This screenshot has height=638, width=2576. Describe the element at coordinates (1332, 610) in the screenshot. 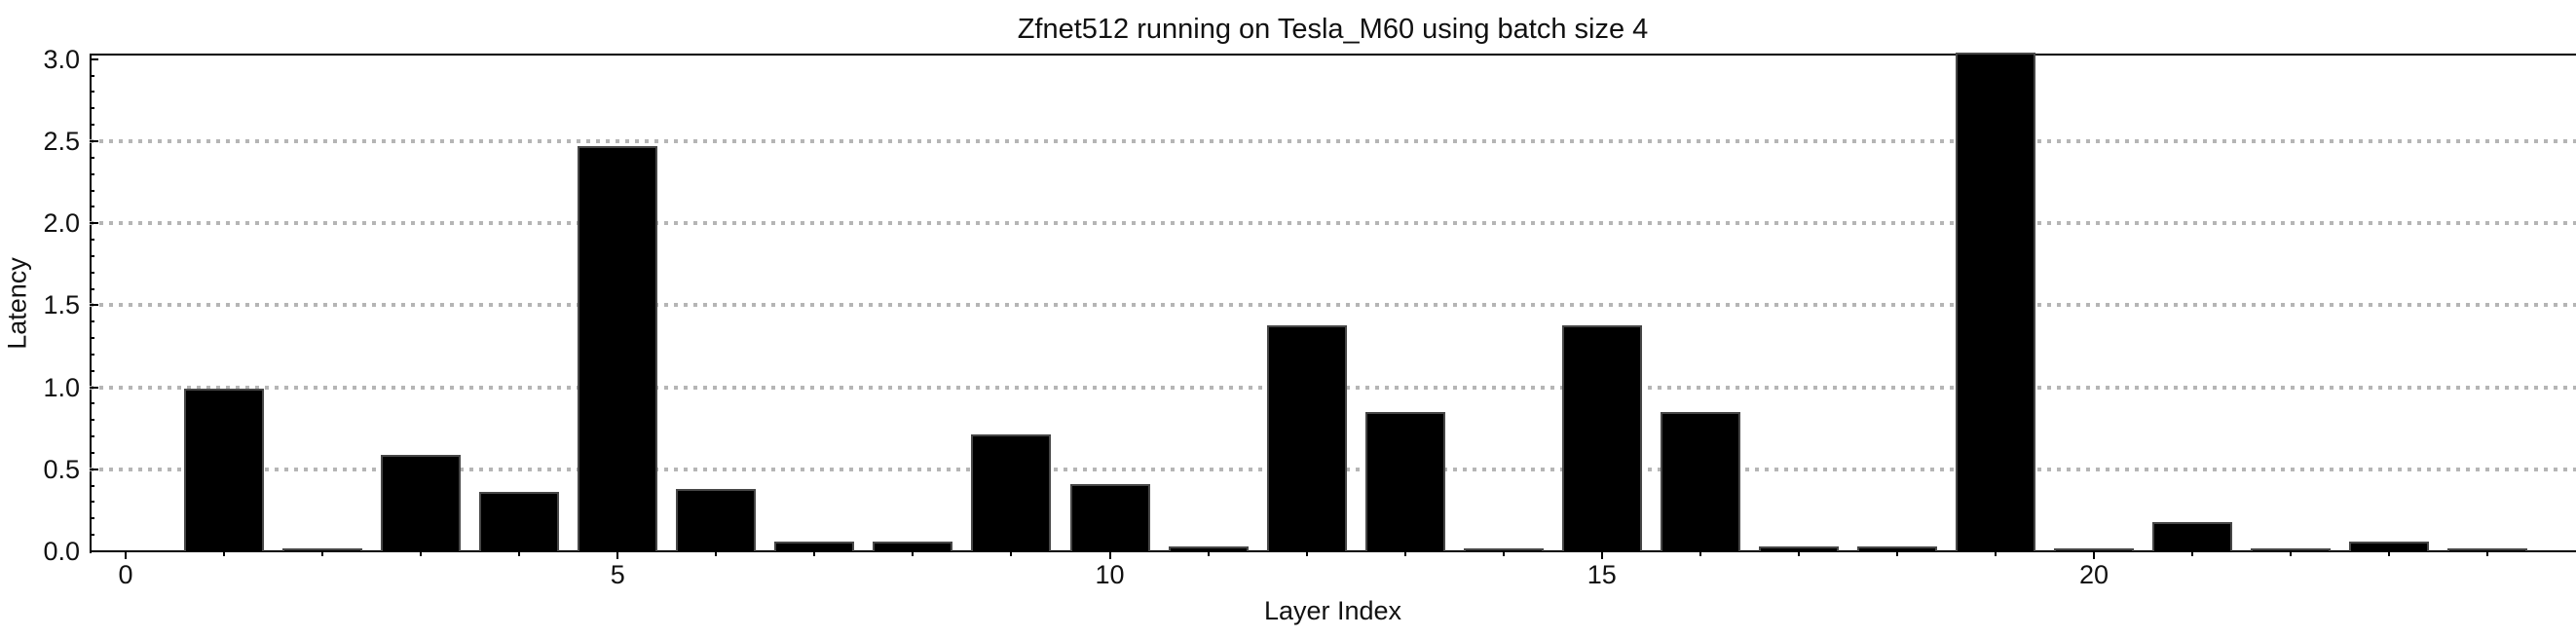

I see `x-axis-label: Layer Index` at that location.